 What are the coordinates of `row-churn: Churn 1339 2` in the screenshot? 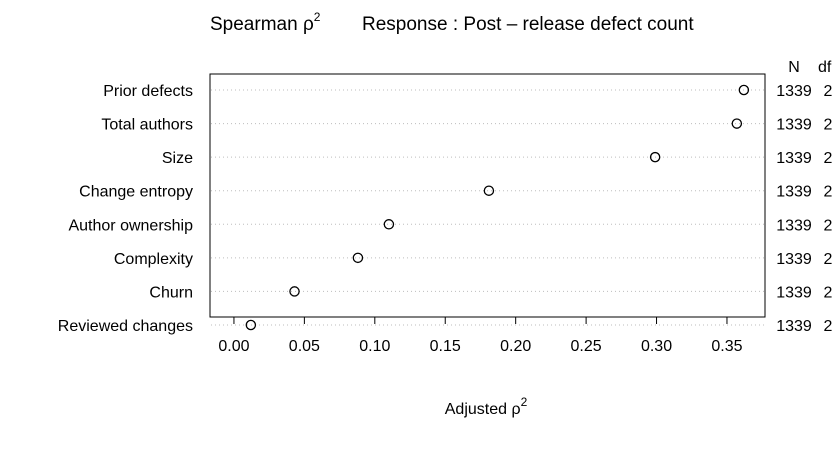 It's located at (490, 292).